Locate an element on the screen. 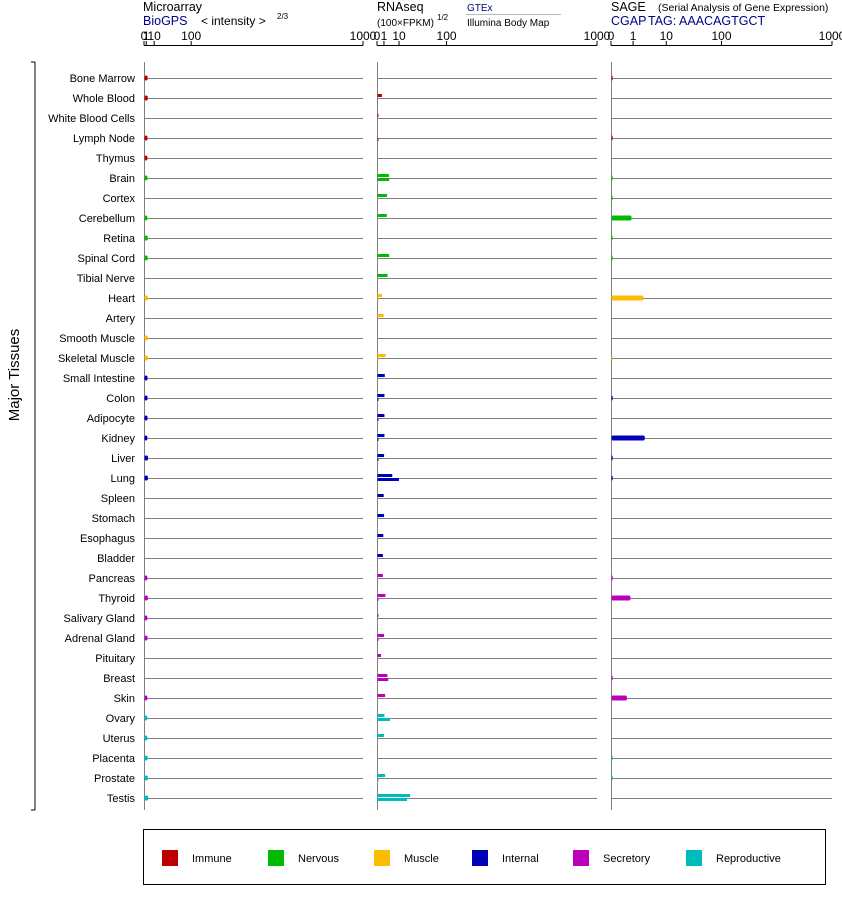 The height and width of the screenshot is (900, 842). category-label: Adipocyte is located at coordinates (111, 419).